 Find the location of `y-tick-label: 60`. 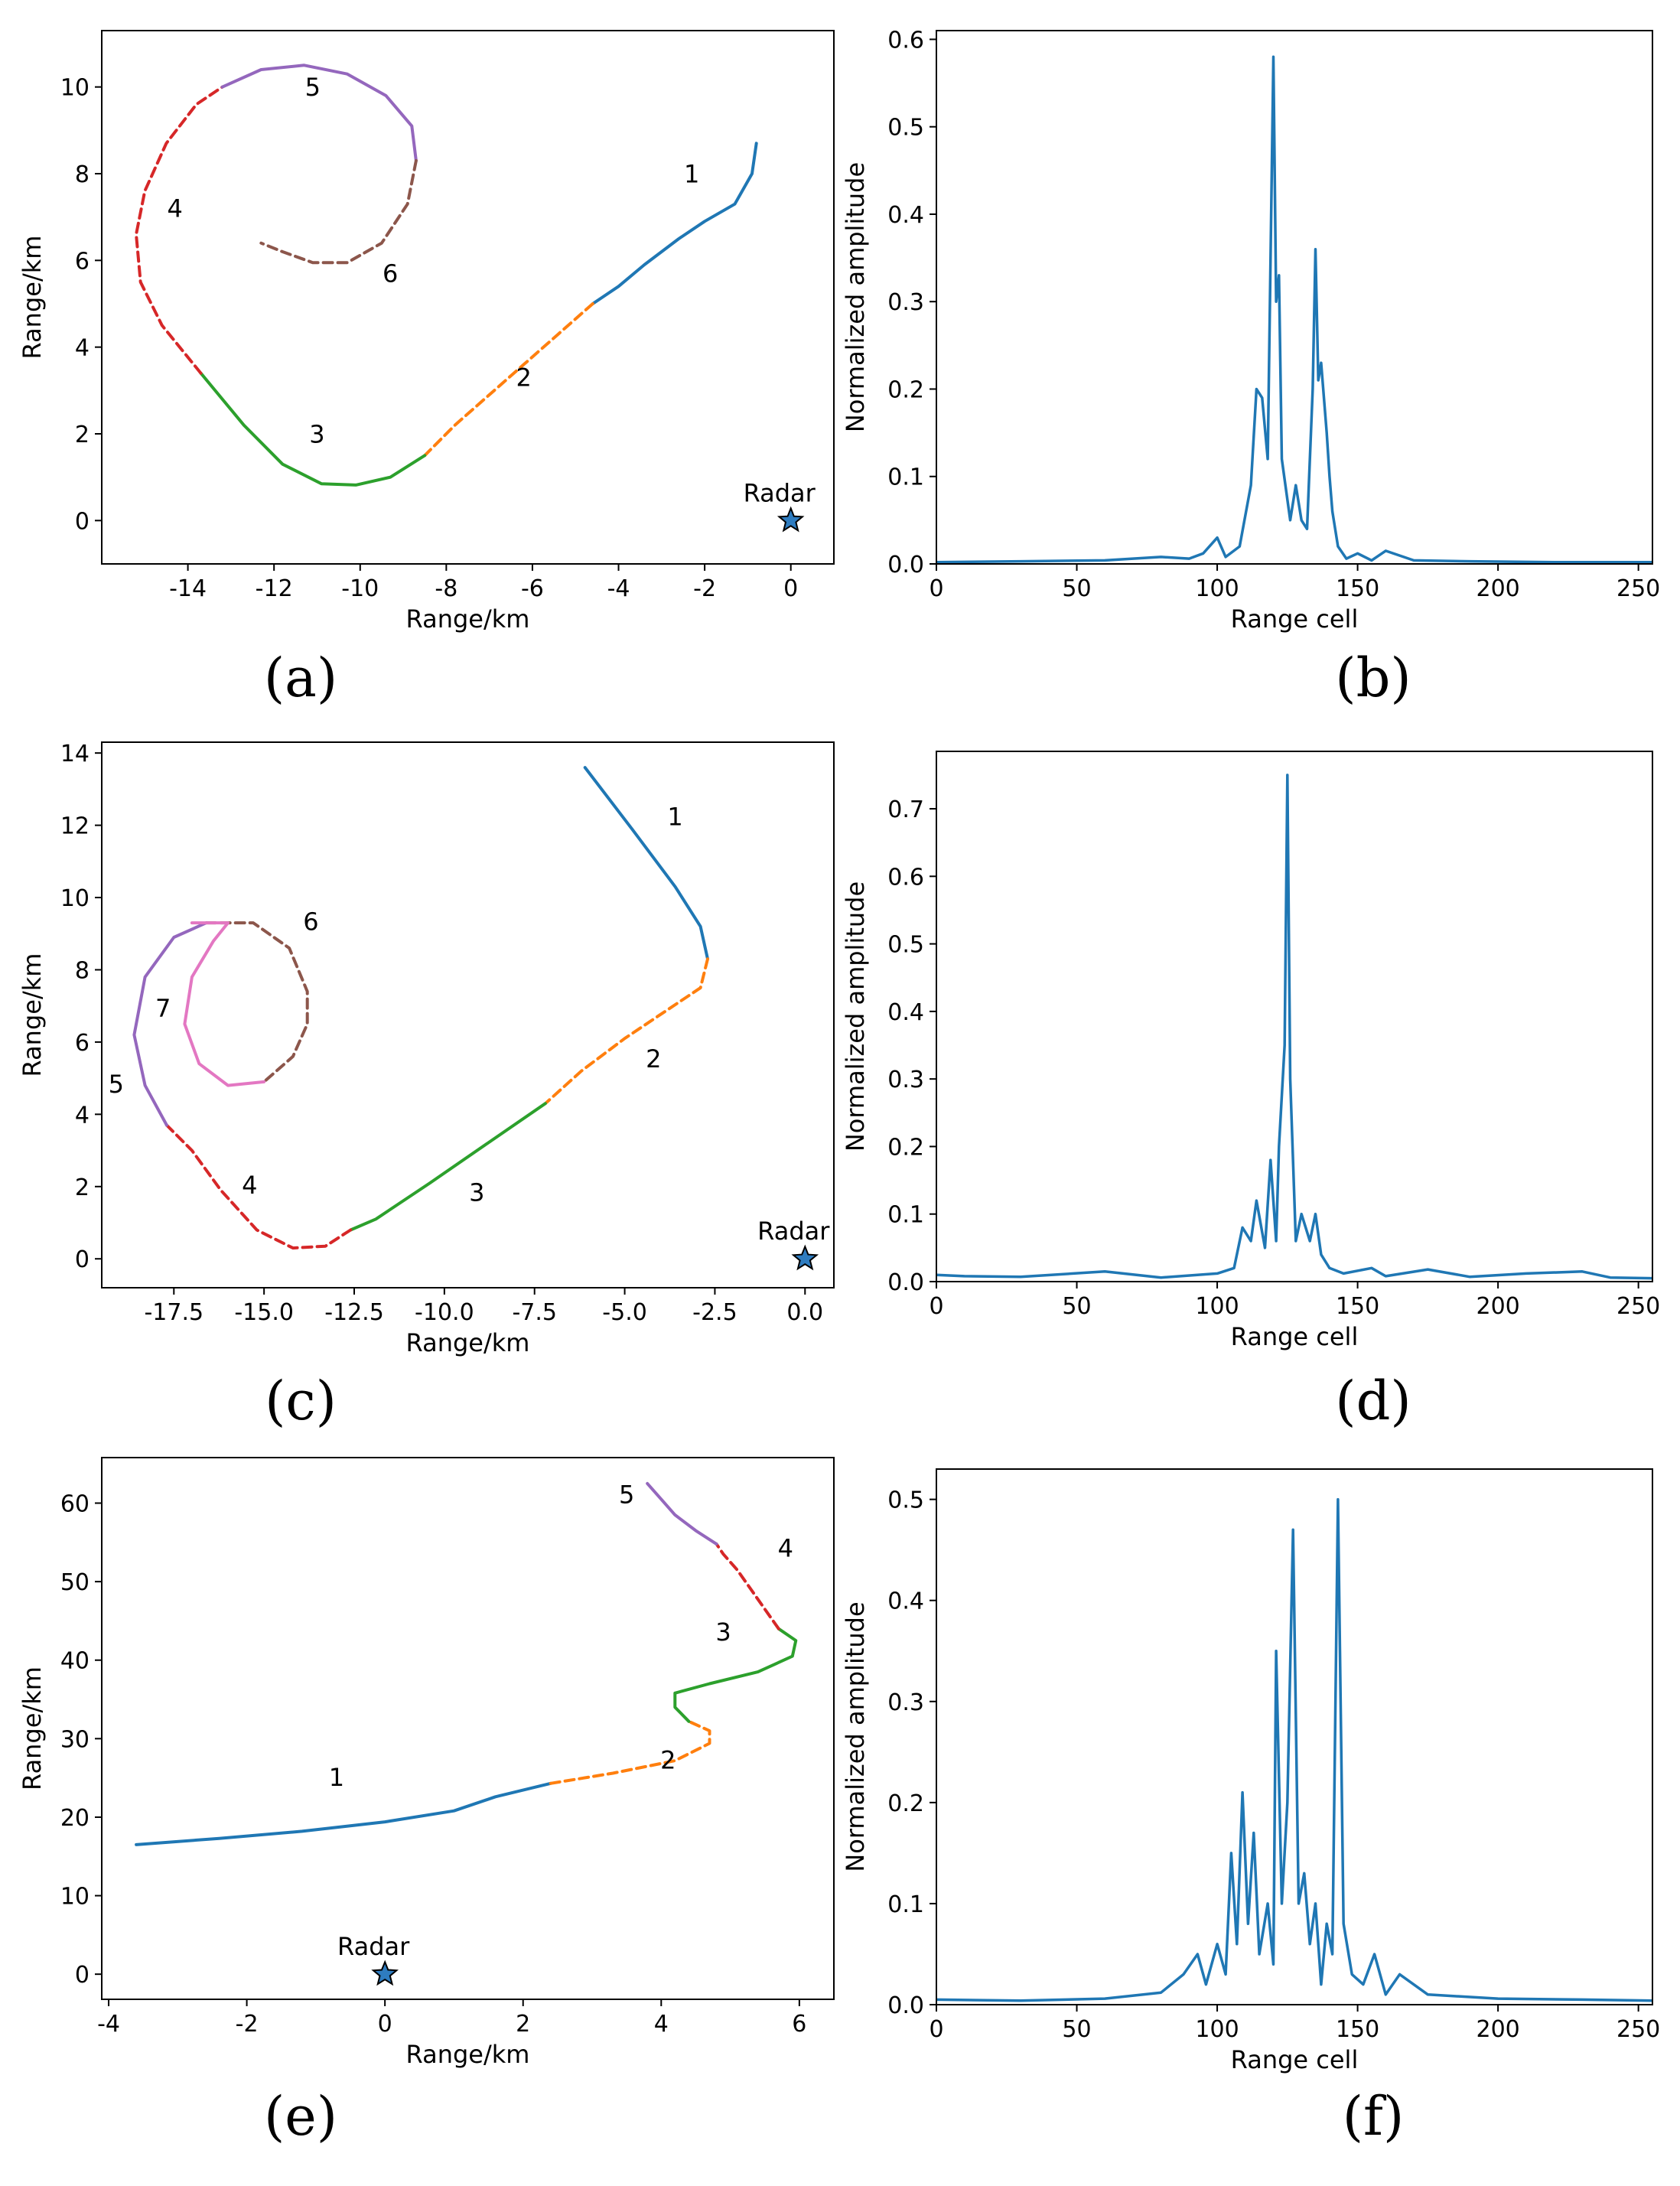

y-tick-label: 60 is located at coordinates (75, 1505).